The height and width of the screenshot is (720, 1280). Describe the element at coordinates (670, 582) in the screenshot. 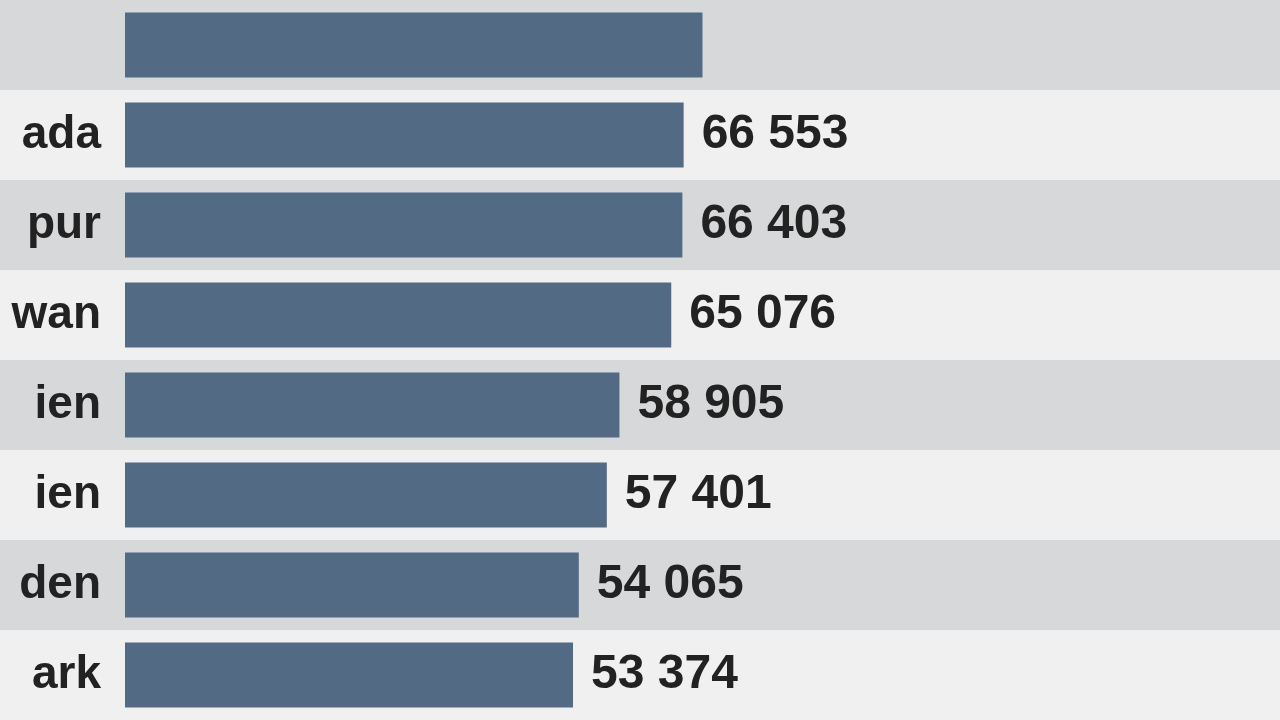

I see `data-label: 54 065` at that location.